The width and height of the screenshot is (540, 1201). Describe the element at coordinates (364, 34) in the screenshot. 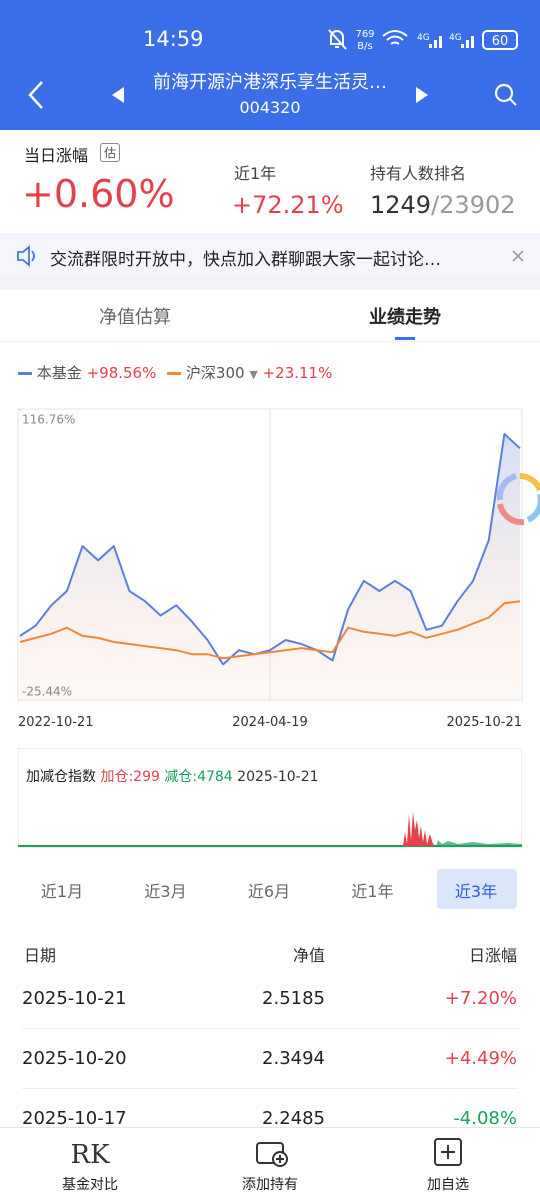

I see `net-speed: 769` at that location.